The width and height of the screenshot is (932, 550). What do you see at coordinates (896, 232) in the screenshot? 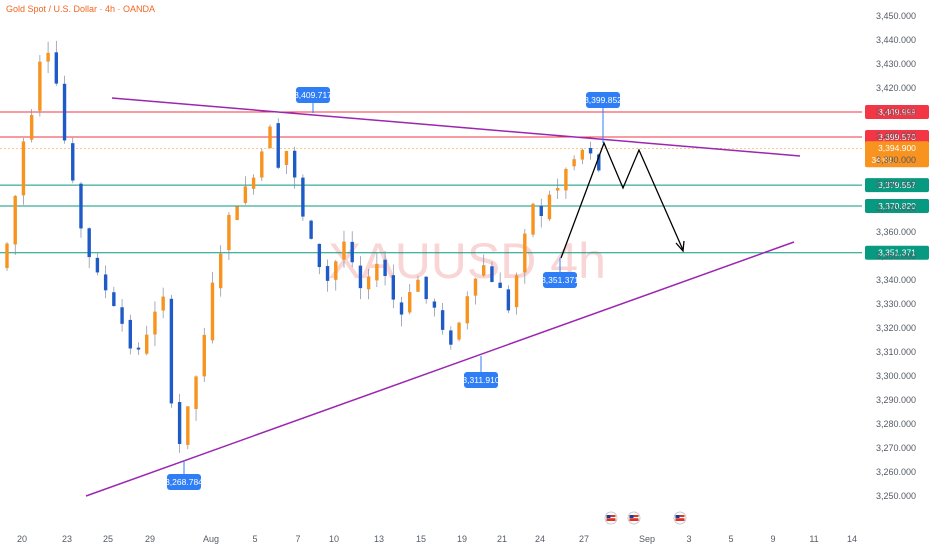
I see `y-tick-label: 3,360.000` at bounding box center [896, 232].